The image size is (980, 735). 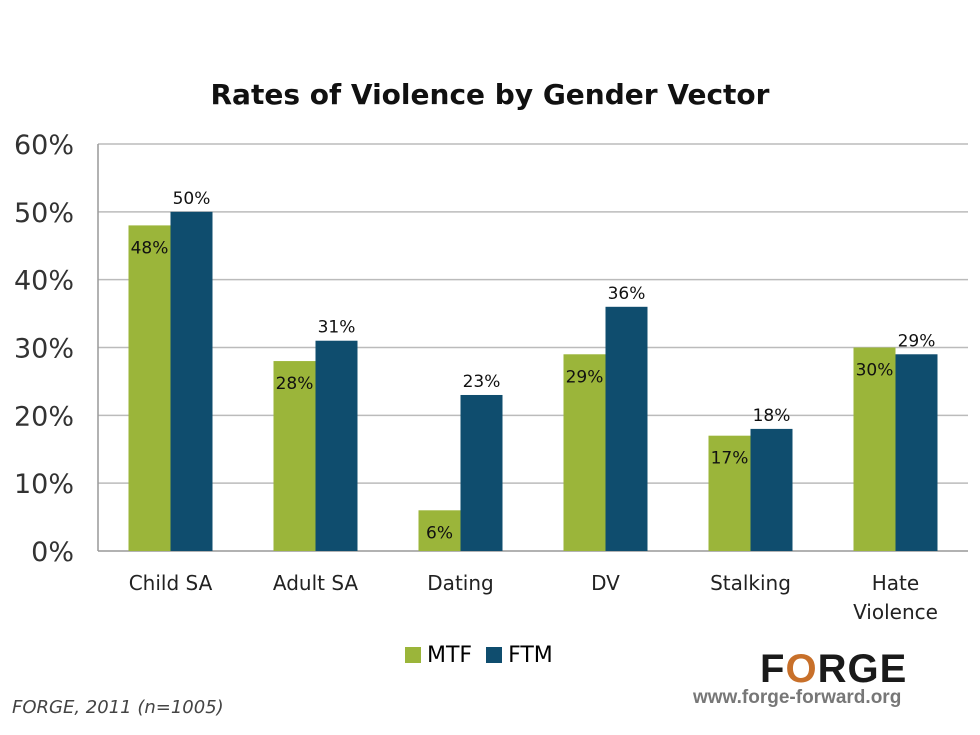 I want to click on legend-label-ftm: FTM, so click(x=530, y=655).